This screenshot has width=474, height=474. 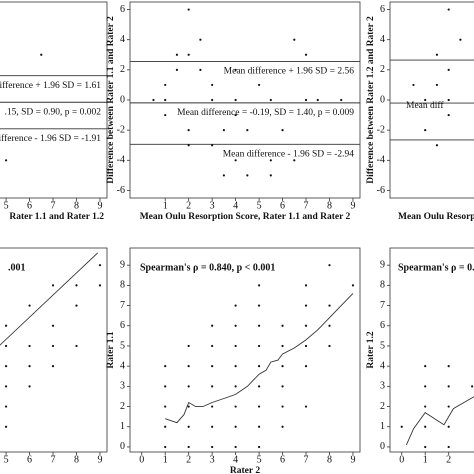 What do you see at coordinates (165, 459) in the screenshot?
I see `x-tick-label: 1` at bounding box center [165, 459].